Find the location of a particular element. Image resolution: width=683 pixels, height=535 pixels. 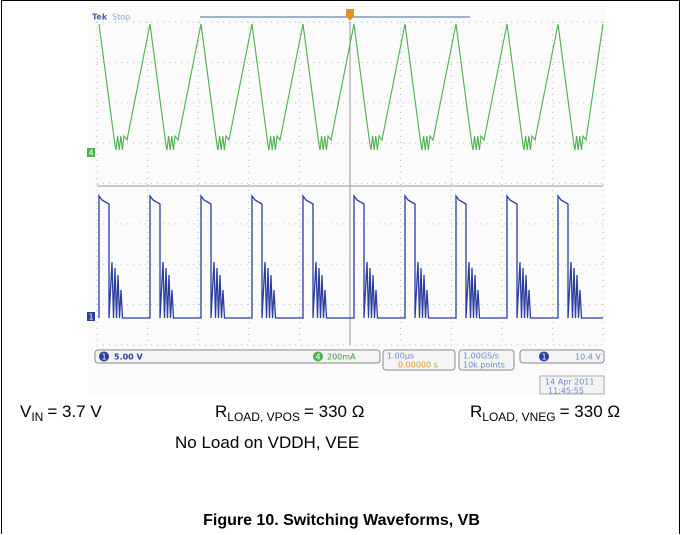

condition: VIN = 3.7 V is located at coordinates (61, 413).